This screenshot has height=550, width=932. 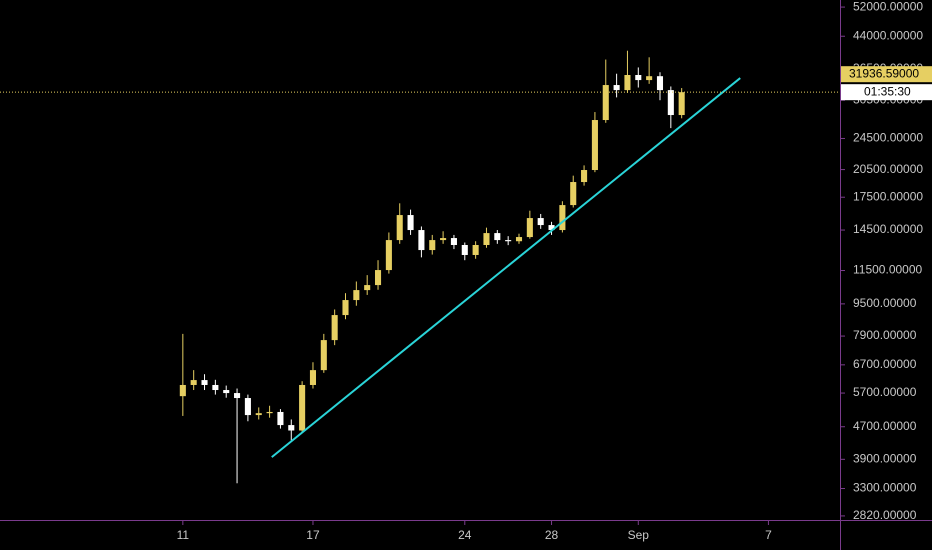 What do you see at coordinates (888, 196) in the screenshot?
I see `y-tick-label: 17500.00000` at bounding box center [888, 196].